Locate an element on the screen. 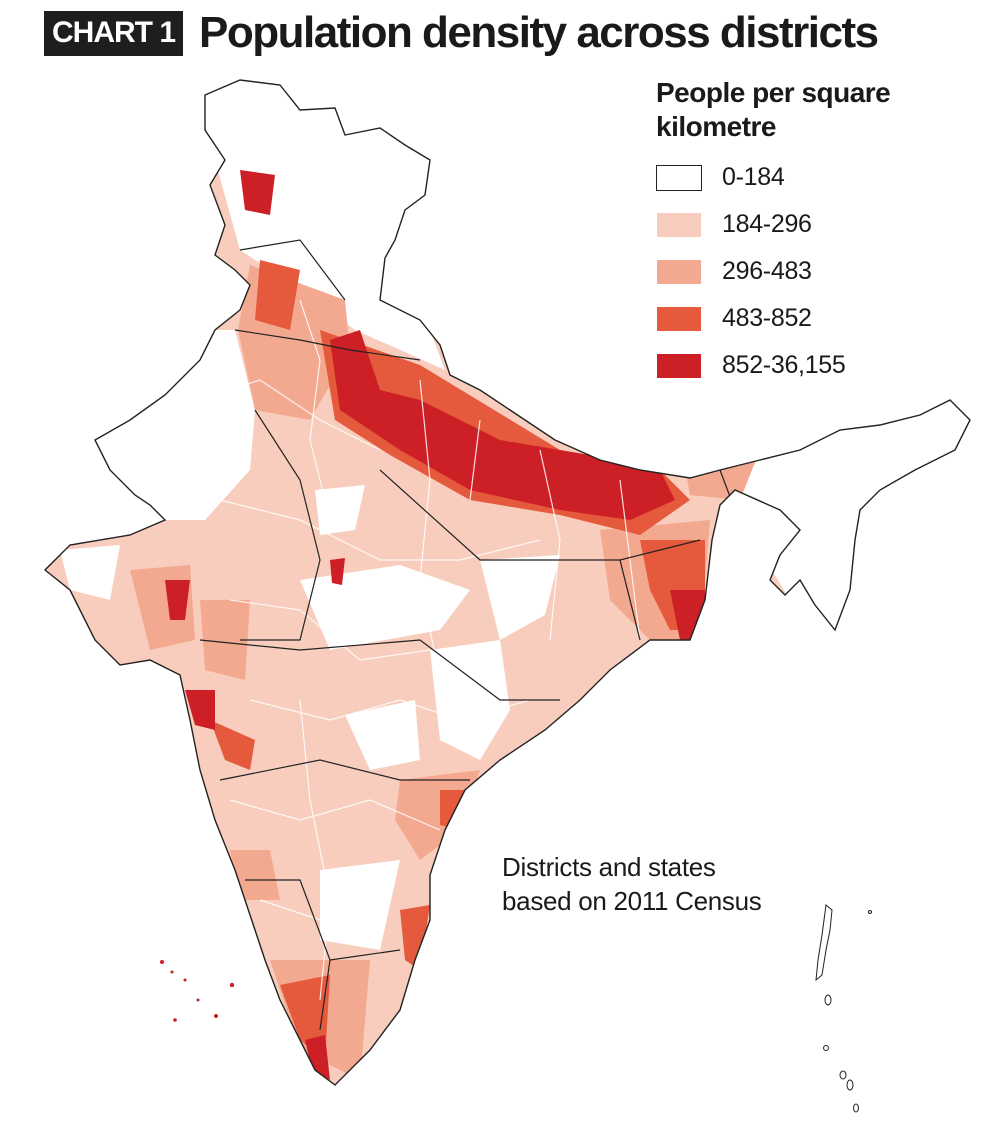 The image size is (1000, 1141). legend-item: 0-184 is located at coordinates (806, 177).